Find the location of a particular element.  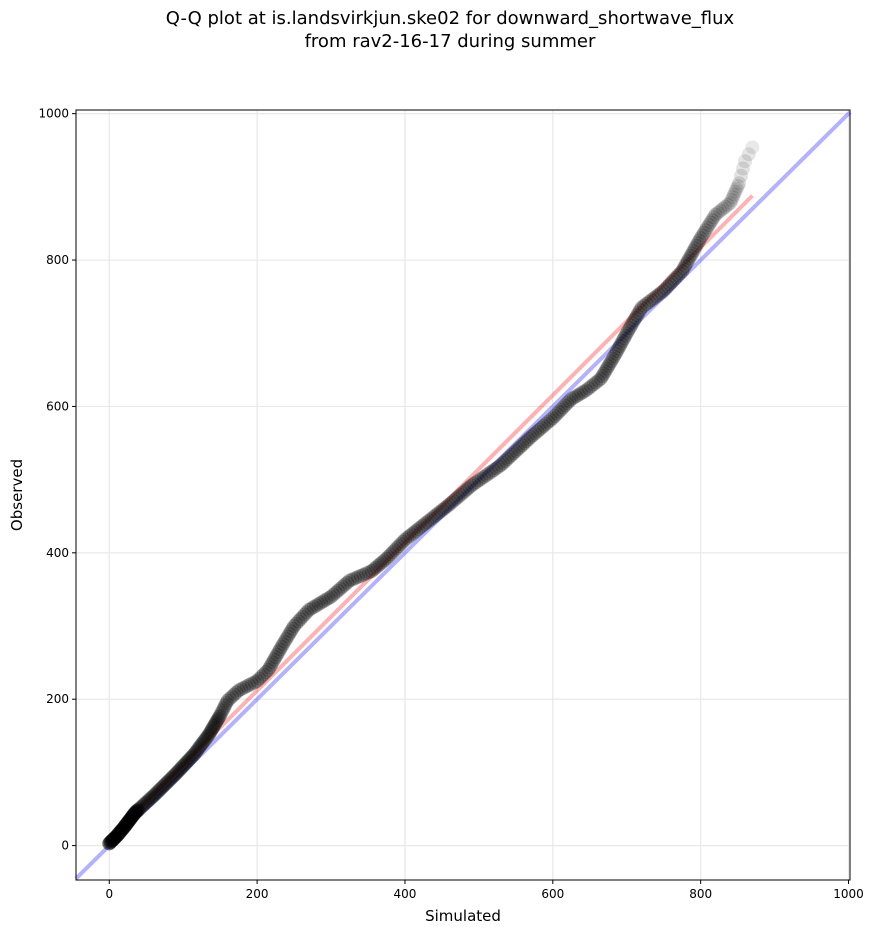

y-tick-label: 0 is located at coordinates (65, 846).